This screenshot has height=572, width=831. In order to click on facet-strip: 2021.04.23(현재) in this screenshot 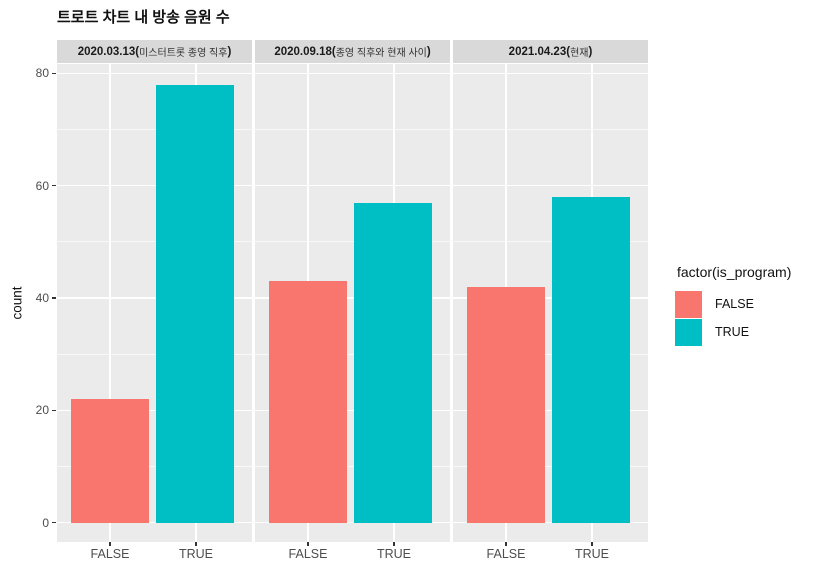, I will do `click(550, 51)`.